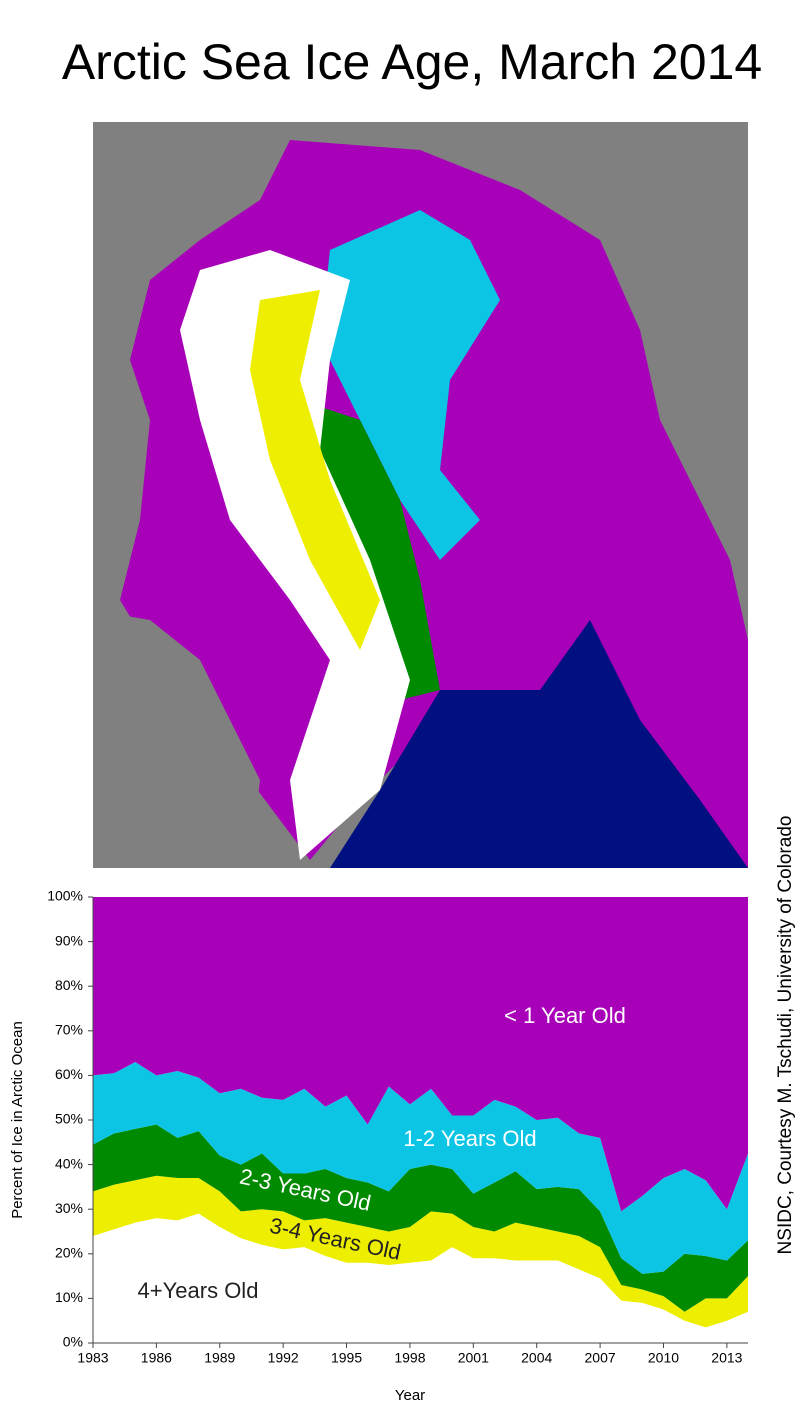 The image size is (800, 1414). Describe the element at coordinates (69, 1253) in the screenshot. I see `y-tick-label: 20%` at that location.